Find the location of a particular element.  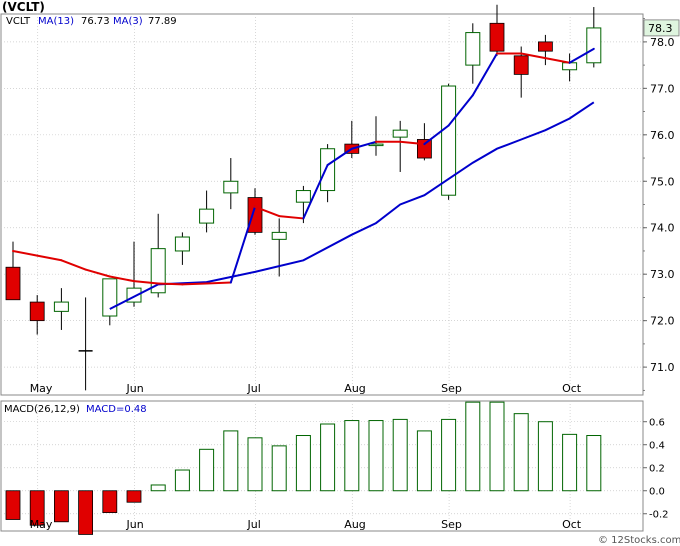

macd-tick-label: 0.4 is located at coordinates (657, 446).